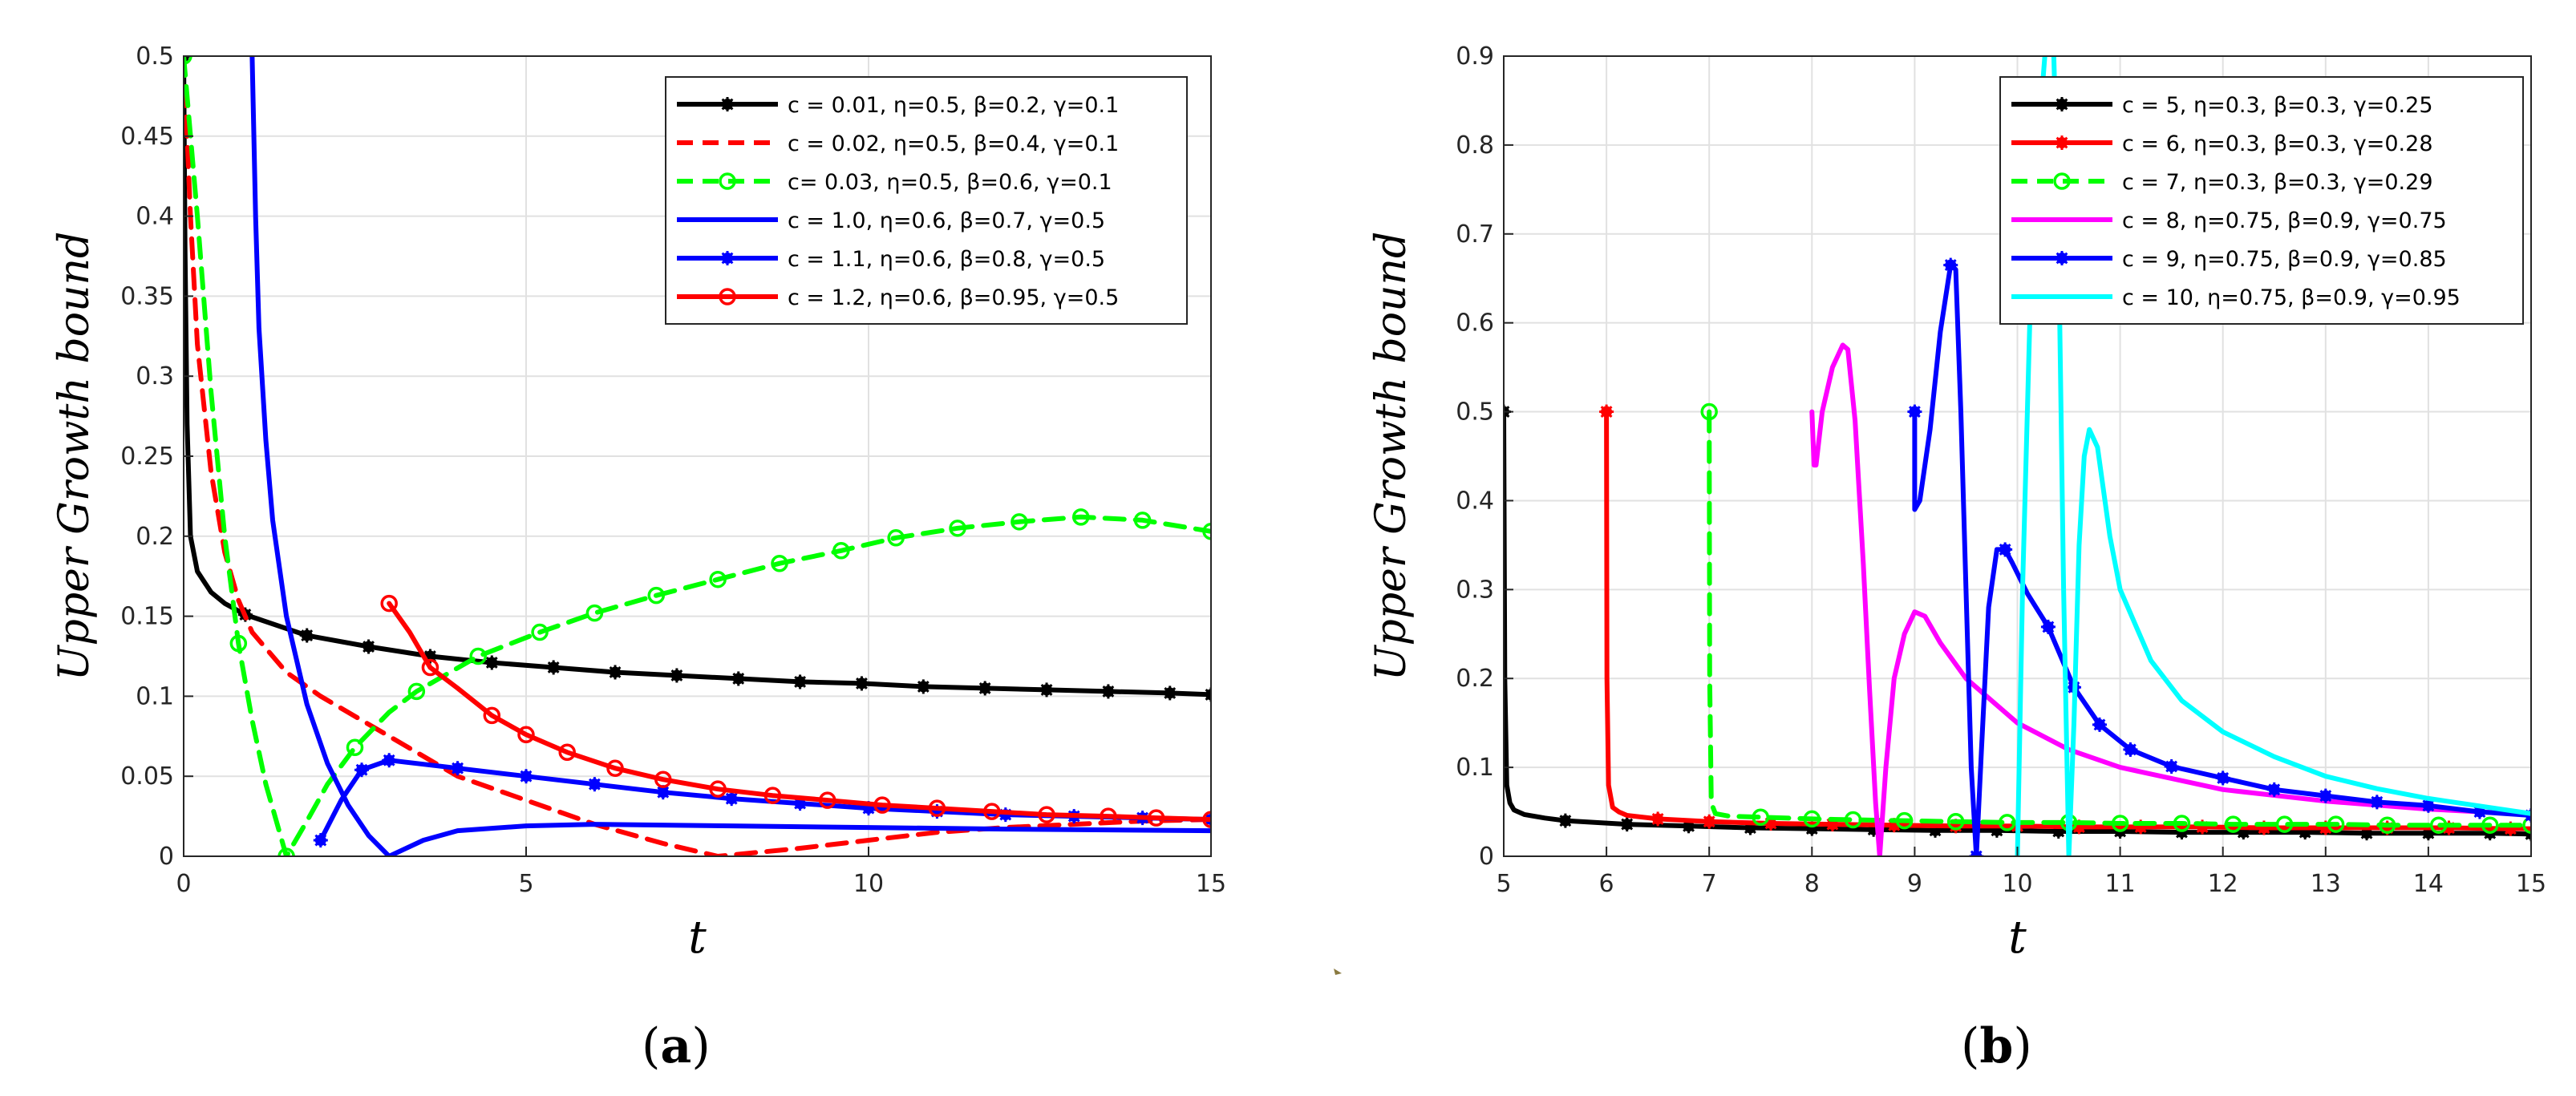  What do you see at coordinates (697, 938) in the screenshot?
I see `x-axis-label: t` at bounding box center [697, 938].